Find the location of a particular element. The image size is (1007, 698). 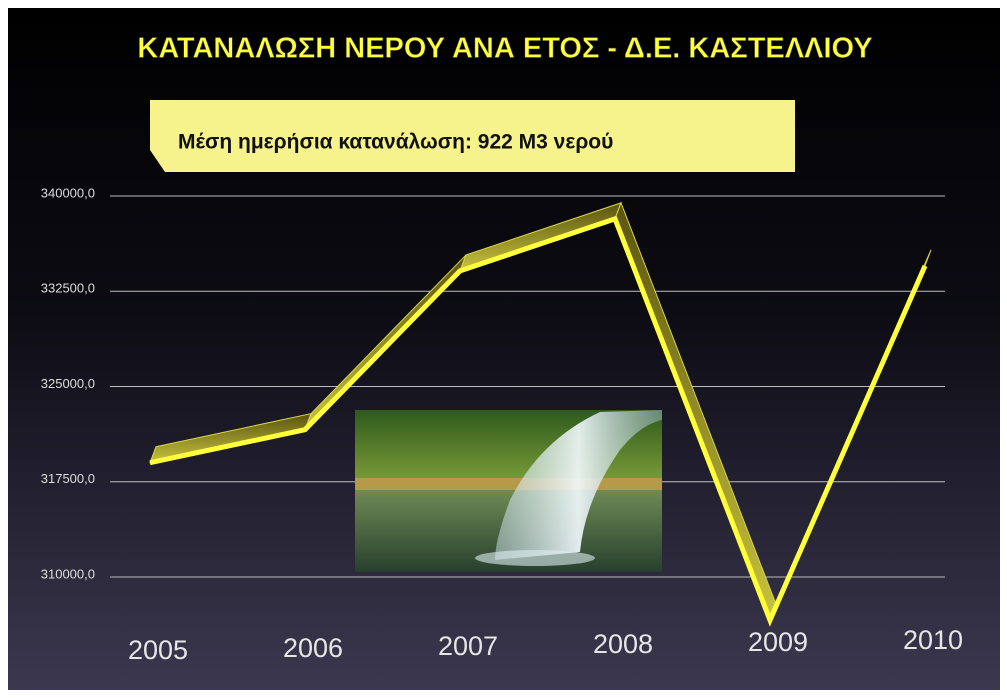

photo is located at coordinates (508, 491).